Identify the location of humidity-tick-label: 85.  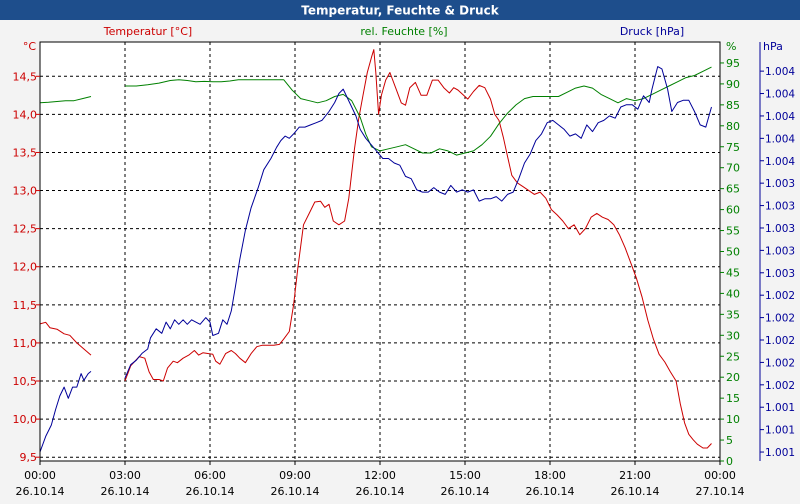
(733, 105).